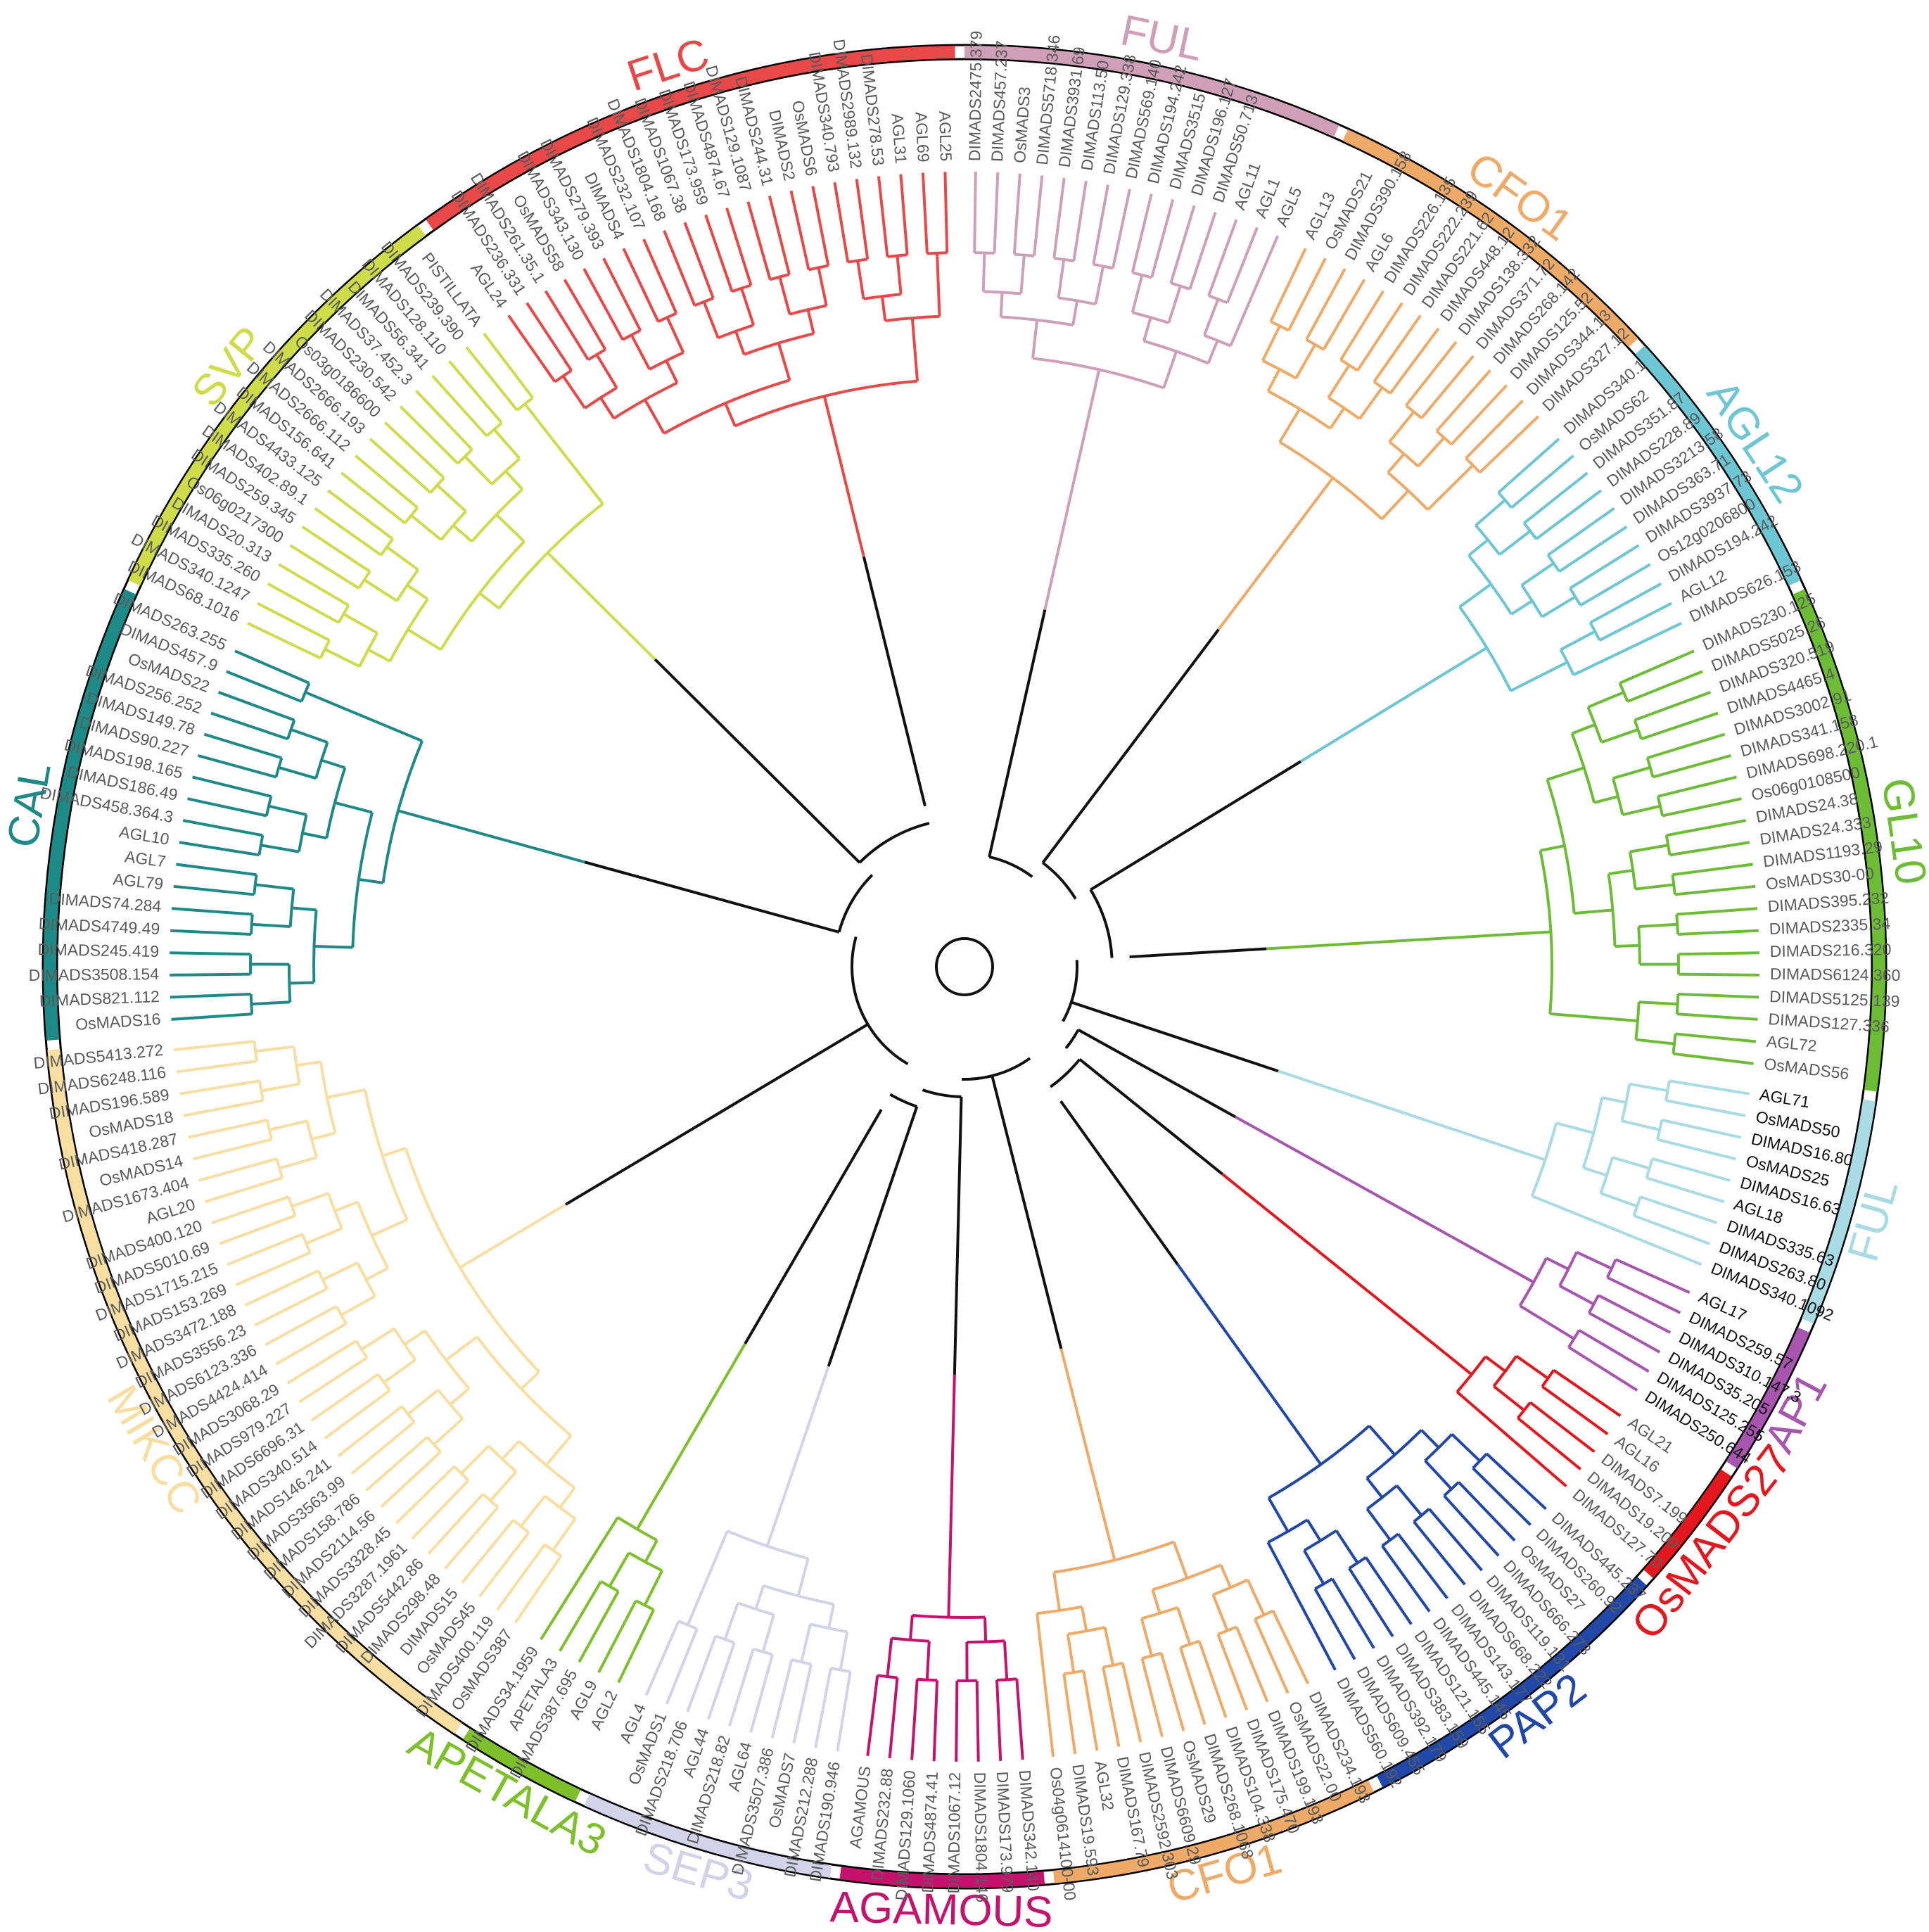  What do you see at coordinates (899, 138) in the screenshot?
I see `leaf-label: AGL31` at bounding box center [899, 138].